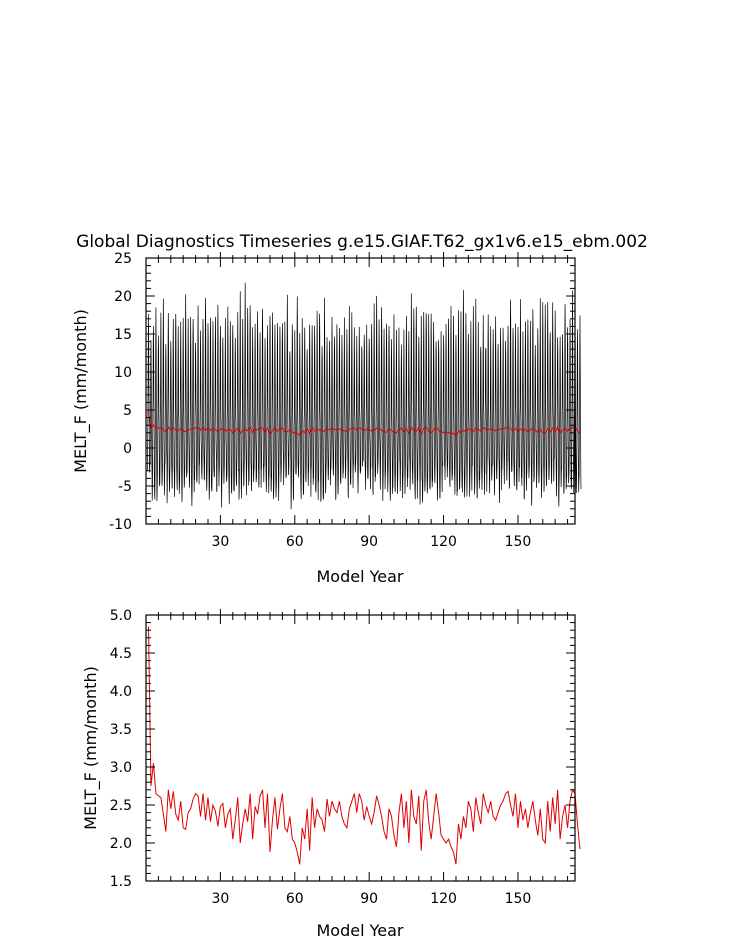 The height and width of the screenshot is (945, 733). I want to click on y-tick-label: 1.5, so click(121, 882).